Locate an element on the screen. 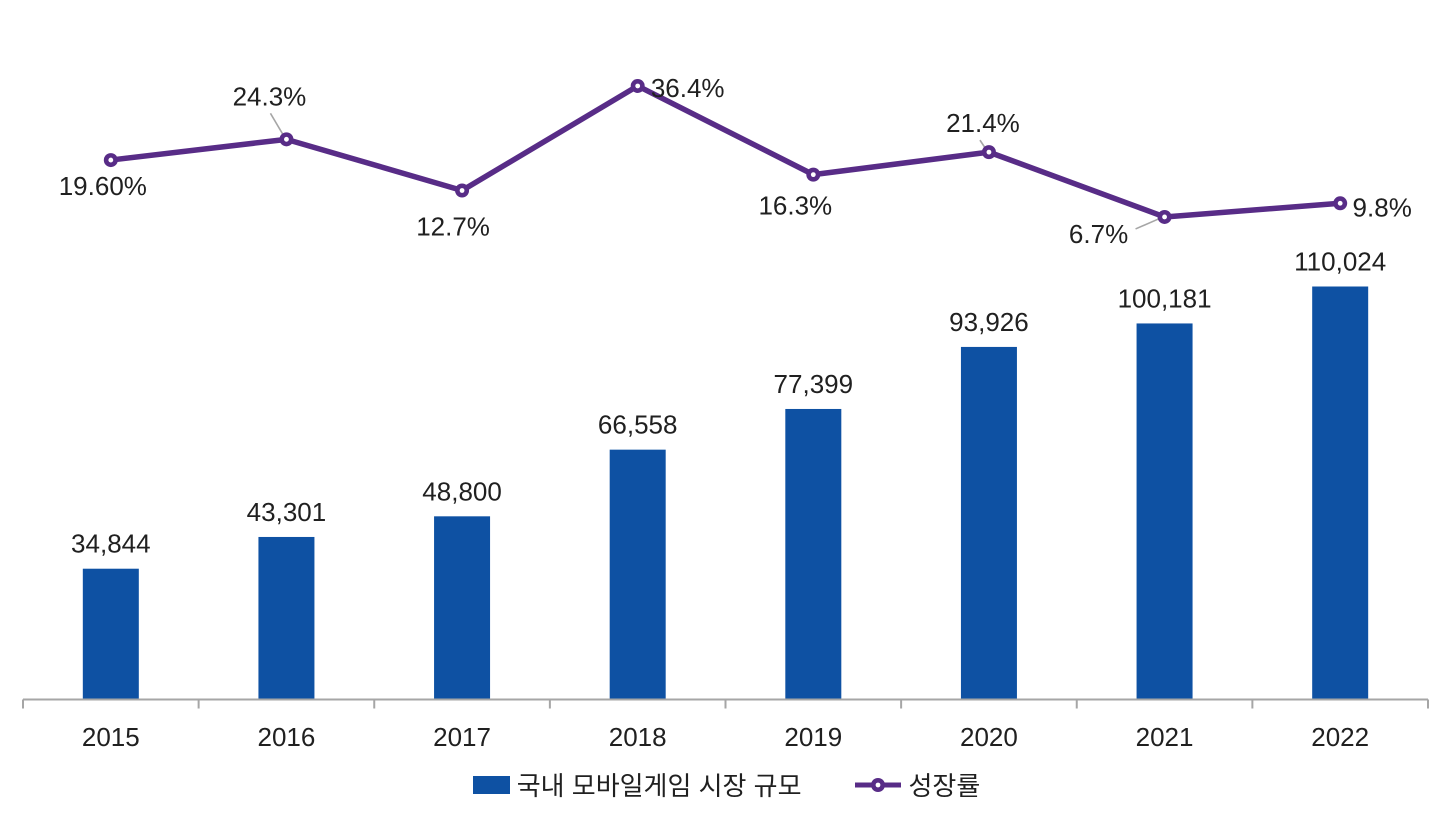 Image resolution: width=1453 pixels, height=821 pixels. legend-label-growth-rate: 성장률 is located at coordinates (944, 786).